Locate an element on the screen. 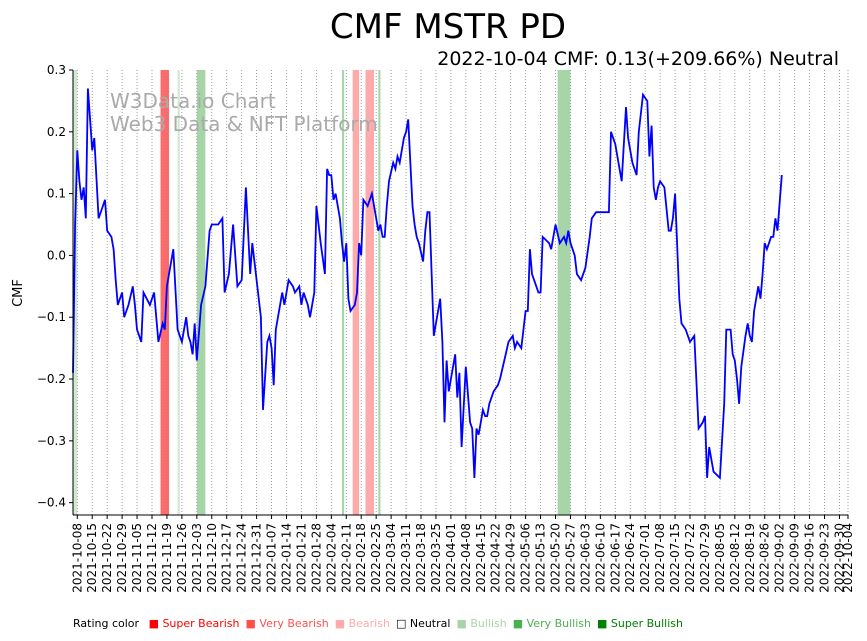 The width and height of the screenshot is (867, 641). xtick-label-33: 2022-05-27 is located at coordinates (570, 558).